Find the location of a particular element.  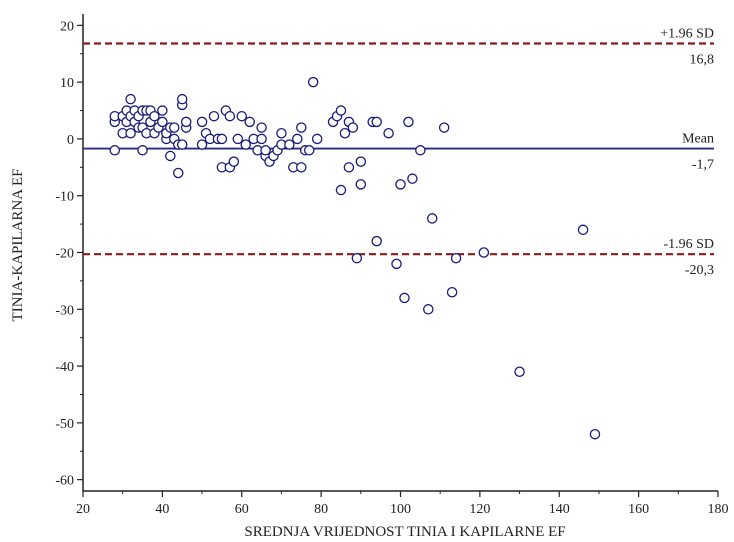

mean-line-label: Mean is located at coordinates (698, 139).